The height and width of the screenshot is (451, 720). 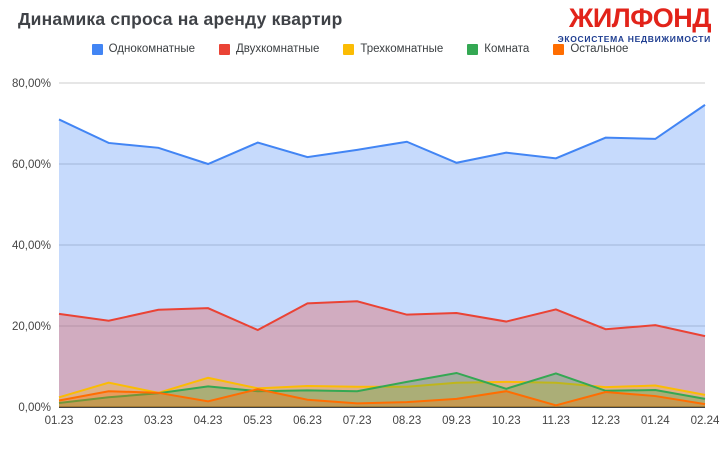 What do you see at coordinates (31, 327) in the screenshot?
I see `y-tick-label: 20,00%` at bounding box center [31, 327].